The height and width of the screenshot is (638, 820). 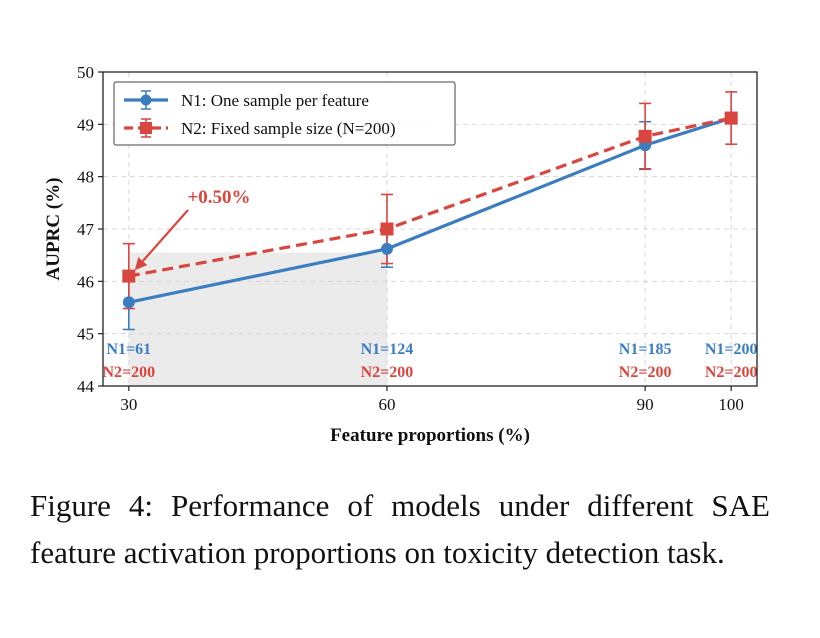 What do you see at coordinates (430, 435) in the screenshot?
I see `x-axis-label: Feature proportions (%)` at bounding box center [430, 435].